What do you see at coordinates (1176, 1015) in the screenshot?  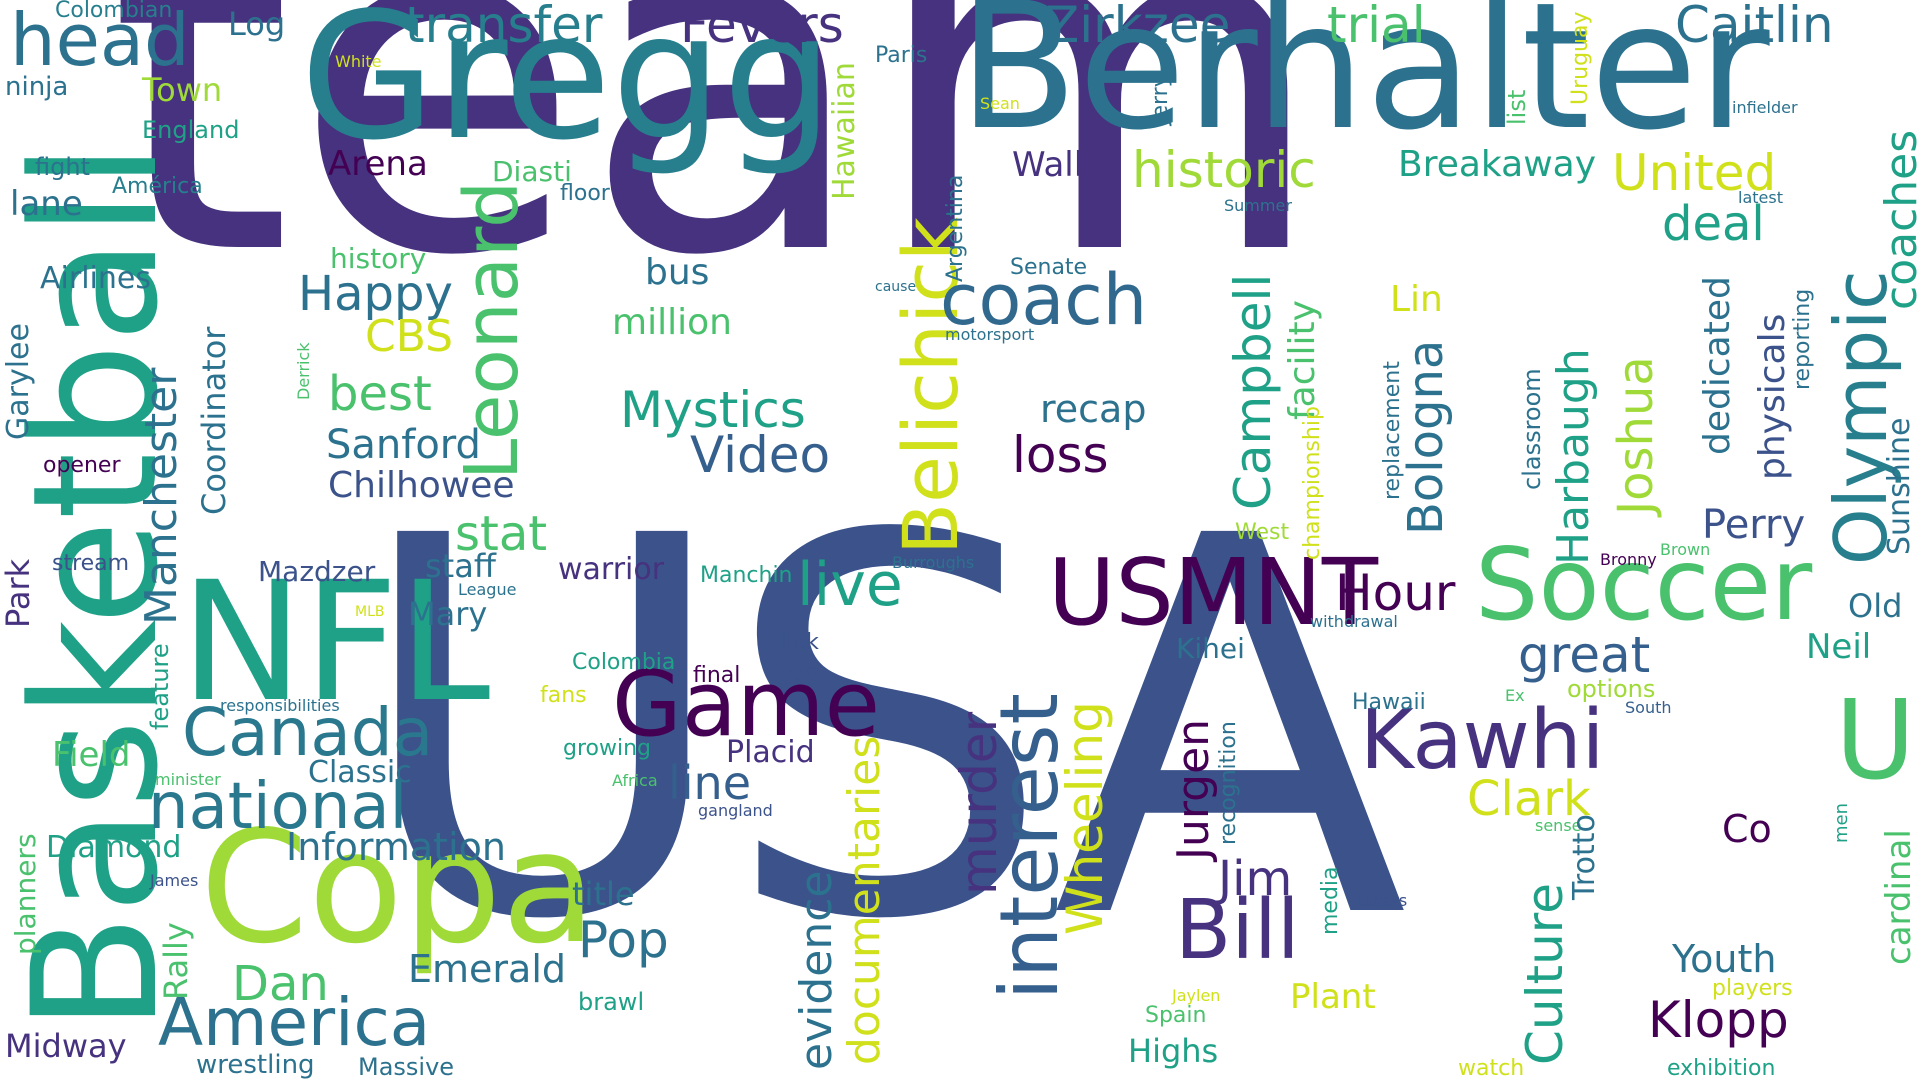 I see `word: Spain` at bounding box center [1176, 1015].